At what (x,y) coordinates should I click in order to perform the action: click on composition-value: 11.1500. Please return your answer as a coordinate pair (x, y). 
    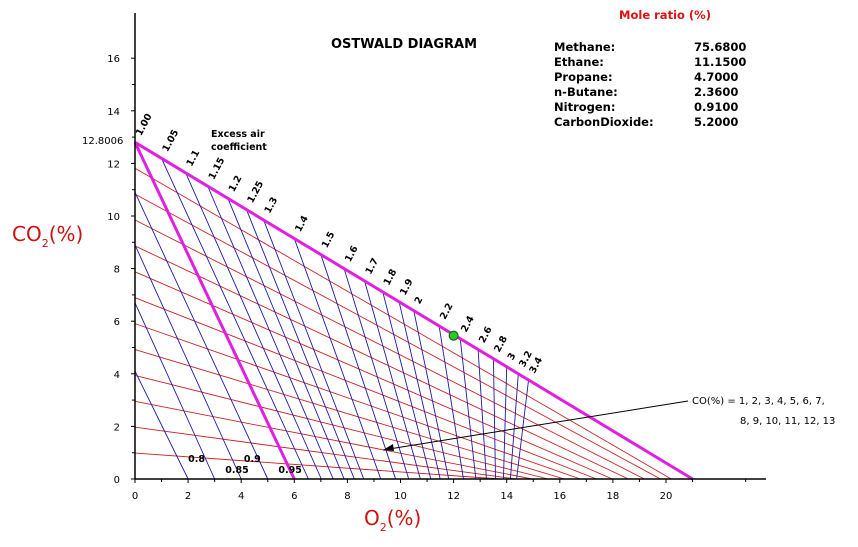
    Looking at the image, I should click on (720, 62).